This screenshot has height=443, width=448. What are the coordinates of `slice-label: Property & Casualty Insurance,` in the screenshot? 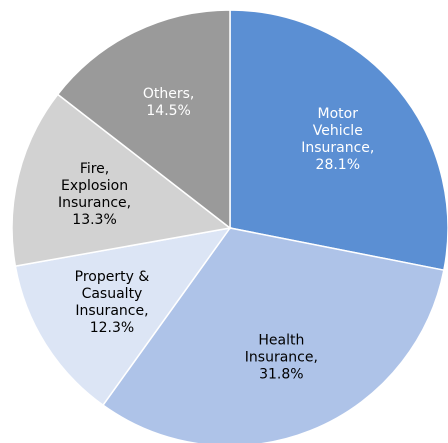 It's located at (112, 294).